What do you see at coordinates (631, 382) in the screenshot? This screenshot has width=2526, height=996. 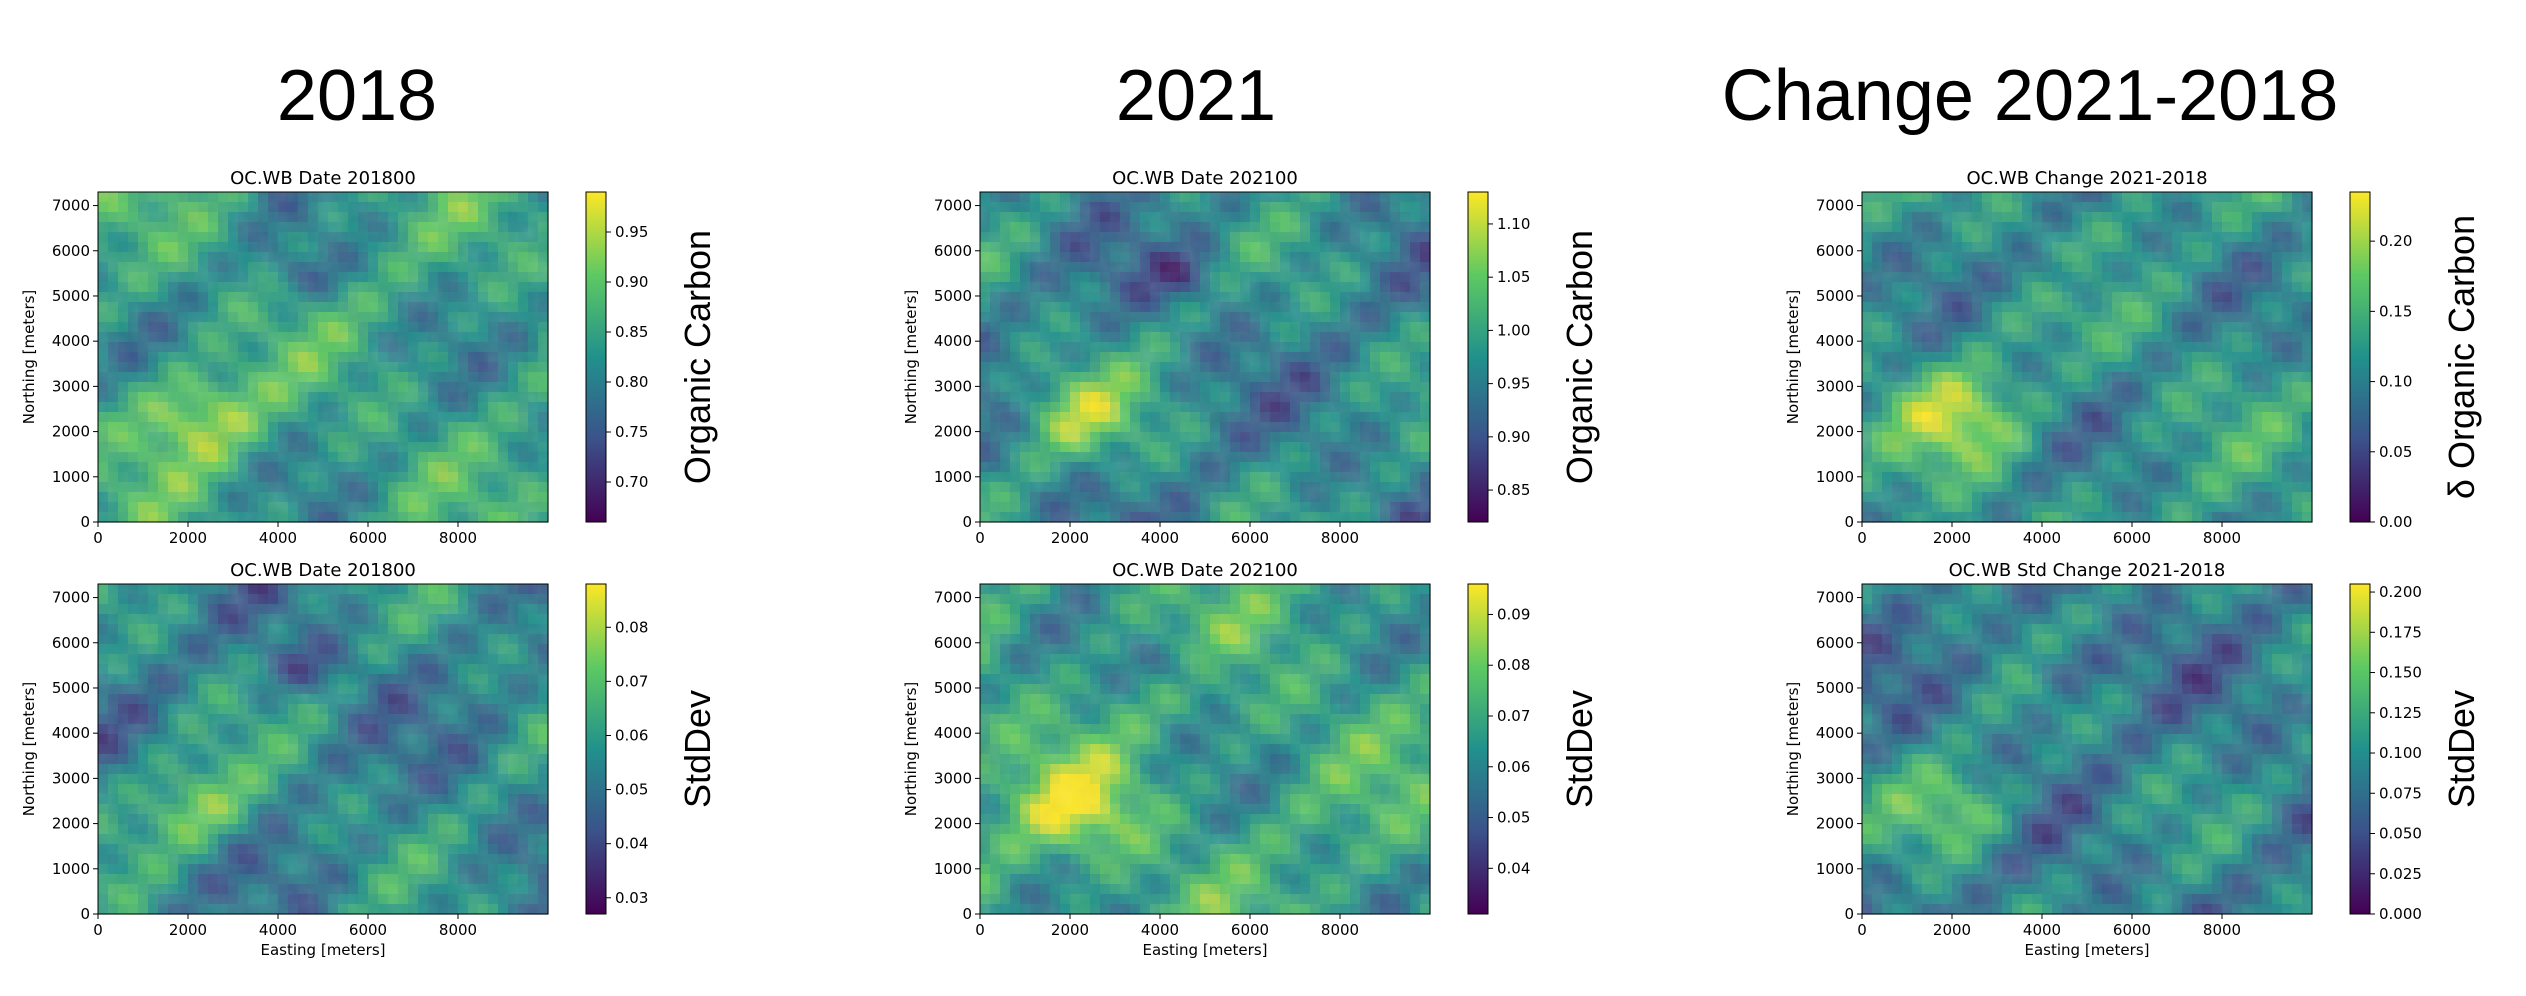 I see `colorbar-tick-label: 0.80` at bounding box center [631, 382].